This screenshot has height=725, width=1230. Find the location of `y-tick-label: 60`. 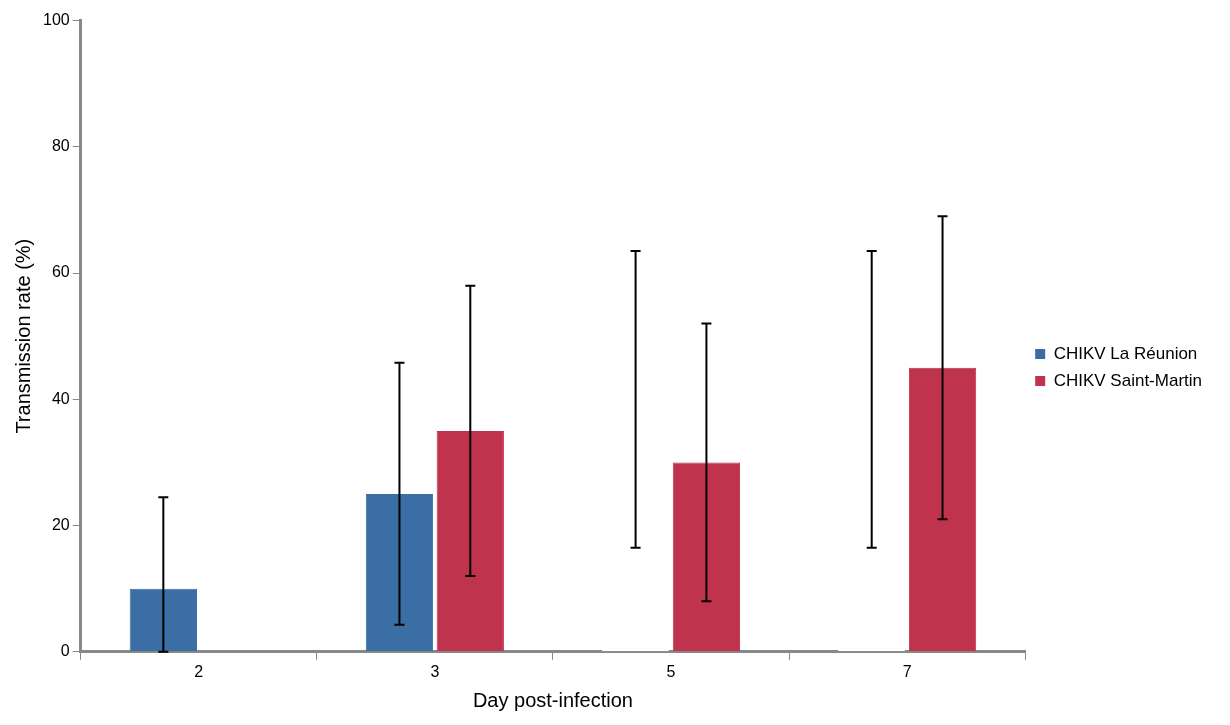

y-tick-label: 60 is located at coordinates (60, 272).